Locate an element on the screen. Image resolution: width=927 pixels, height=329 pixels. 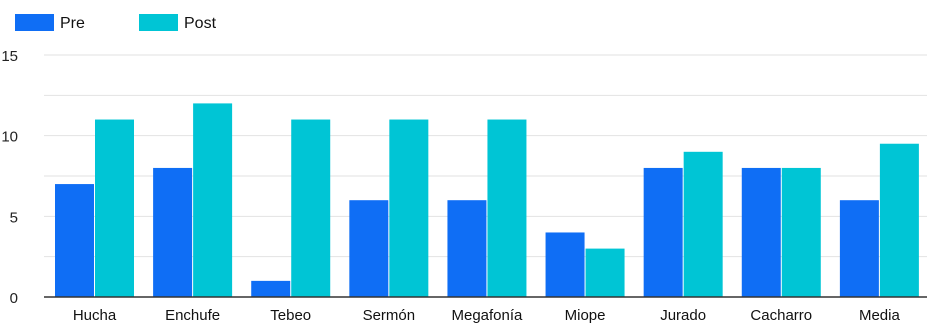
y-tick-label: 5 is located at coordinates (14, 217).